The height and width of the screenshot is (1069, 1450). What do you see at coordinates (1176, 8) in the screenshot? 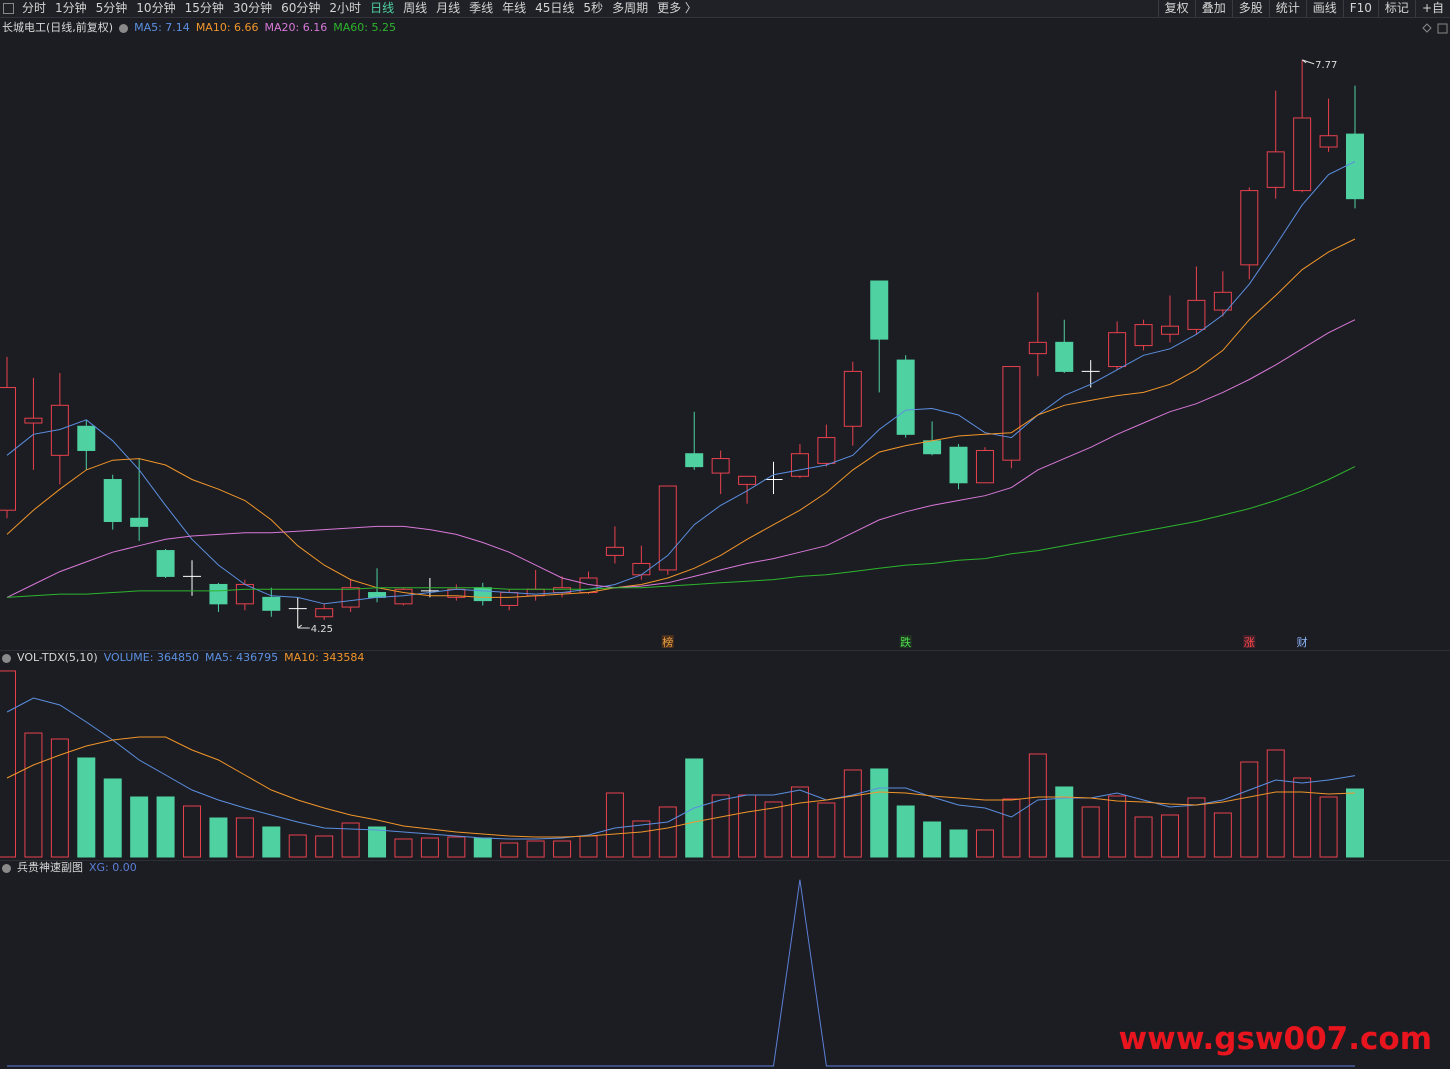
I see `tool-button: 复权` at bounding box center [1176, 8].